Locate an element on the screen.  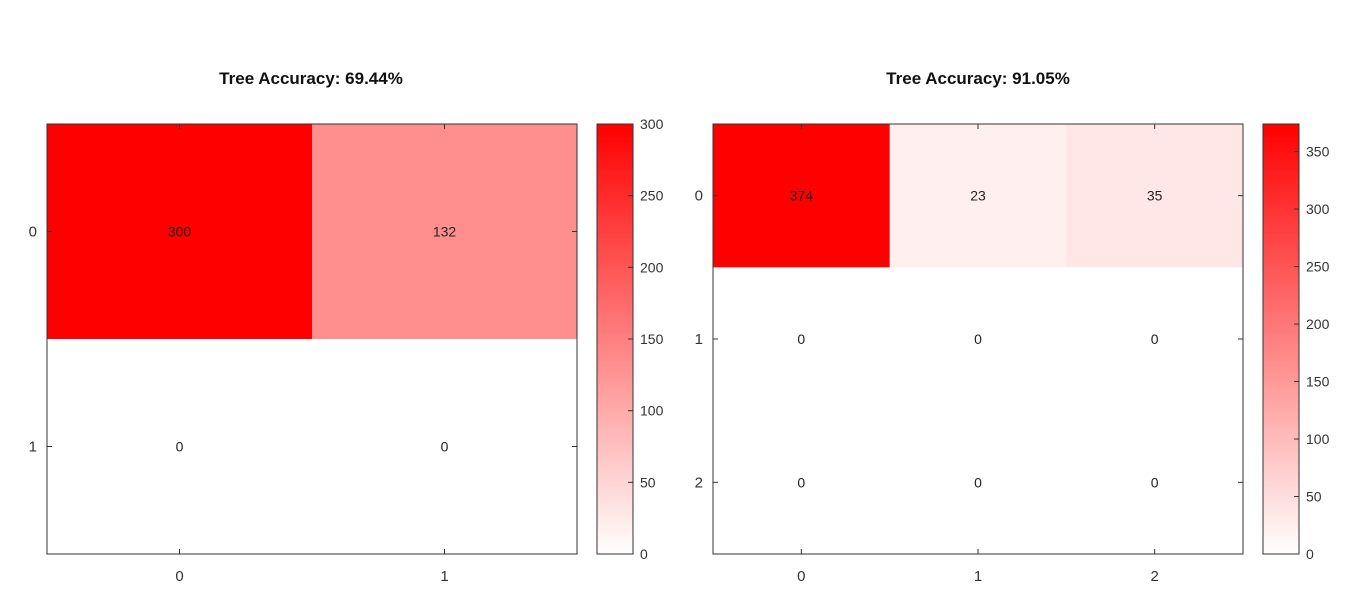
cell-value-label: 374 is located at coordinates (802, 196).